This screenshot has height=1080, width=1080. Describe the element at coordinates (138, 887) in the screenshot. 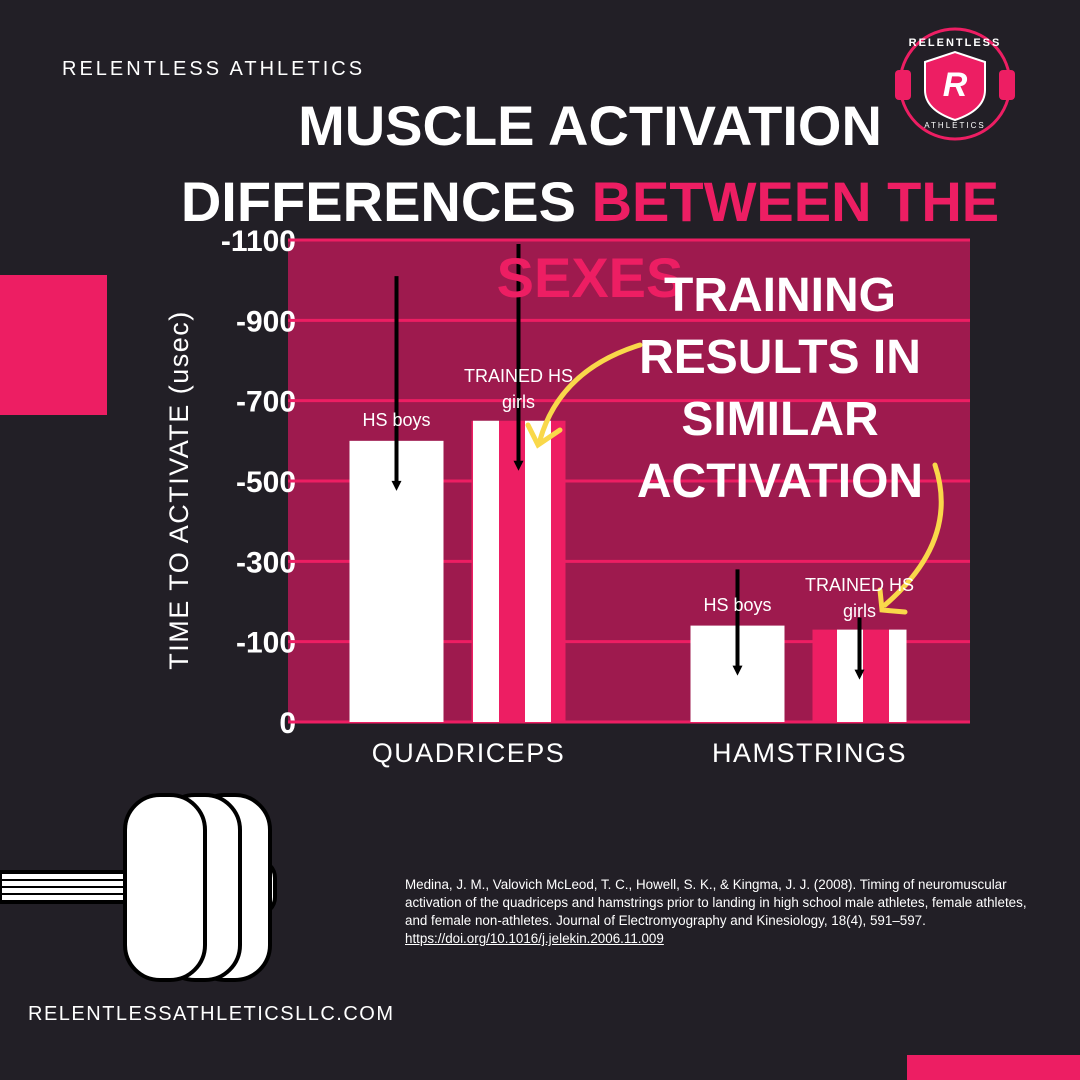

I see `barbell` at that location.